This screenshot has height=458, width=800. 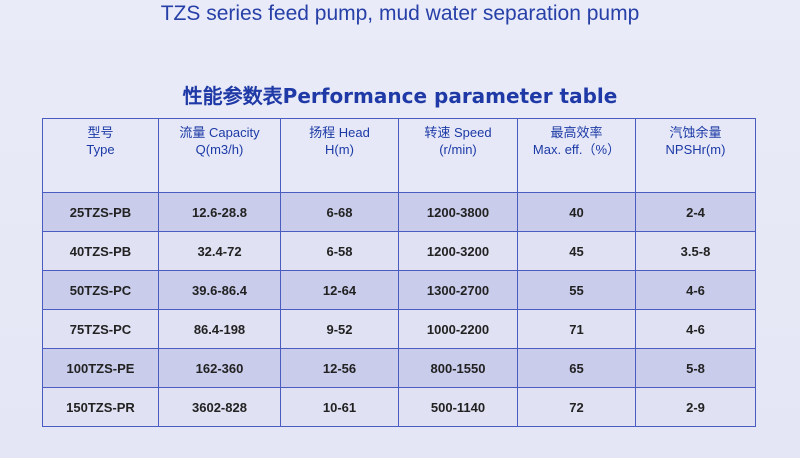 I want to click on header-cell: 型号 Type, so click(x=100, y=155).